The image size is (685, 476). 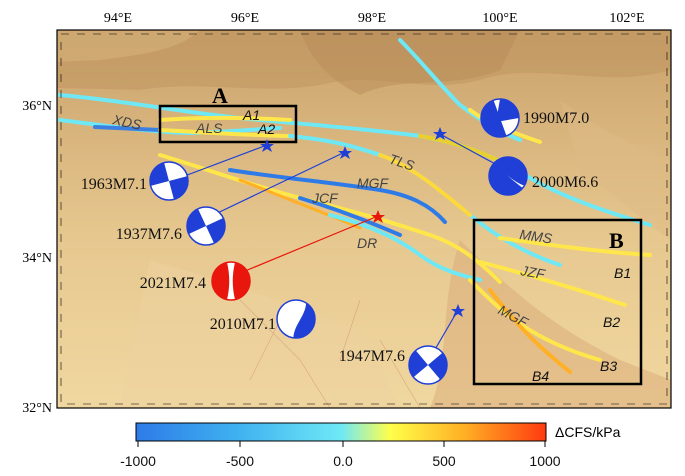 I want to click on fault-label-jzf: JZF, so click(x=532, y=272).